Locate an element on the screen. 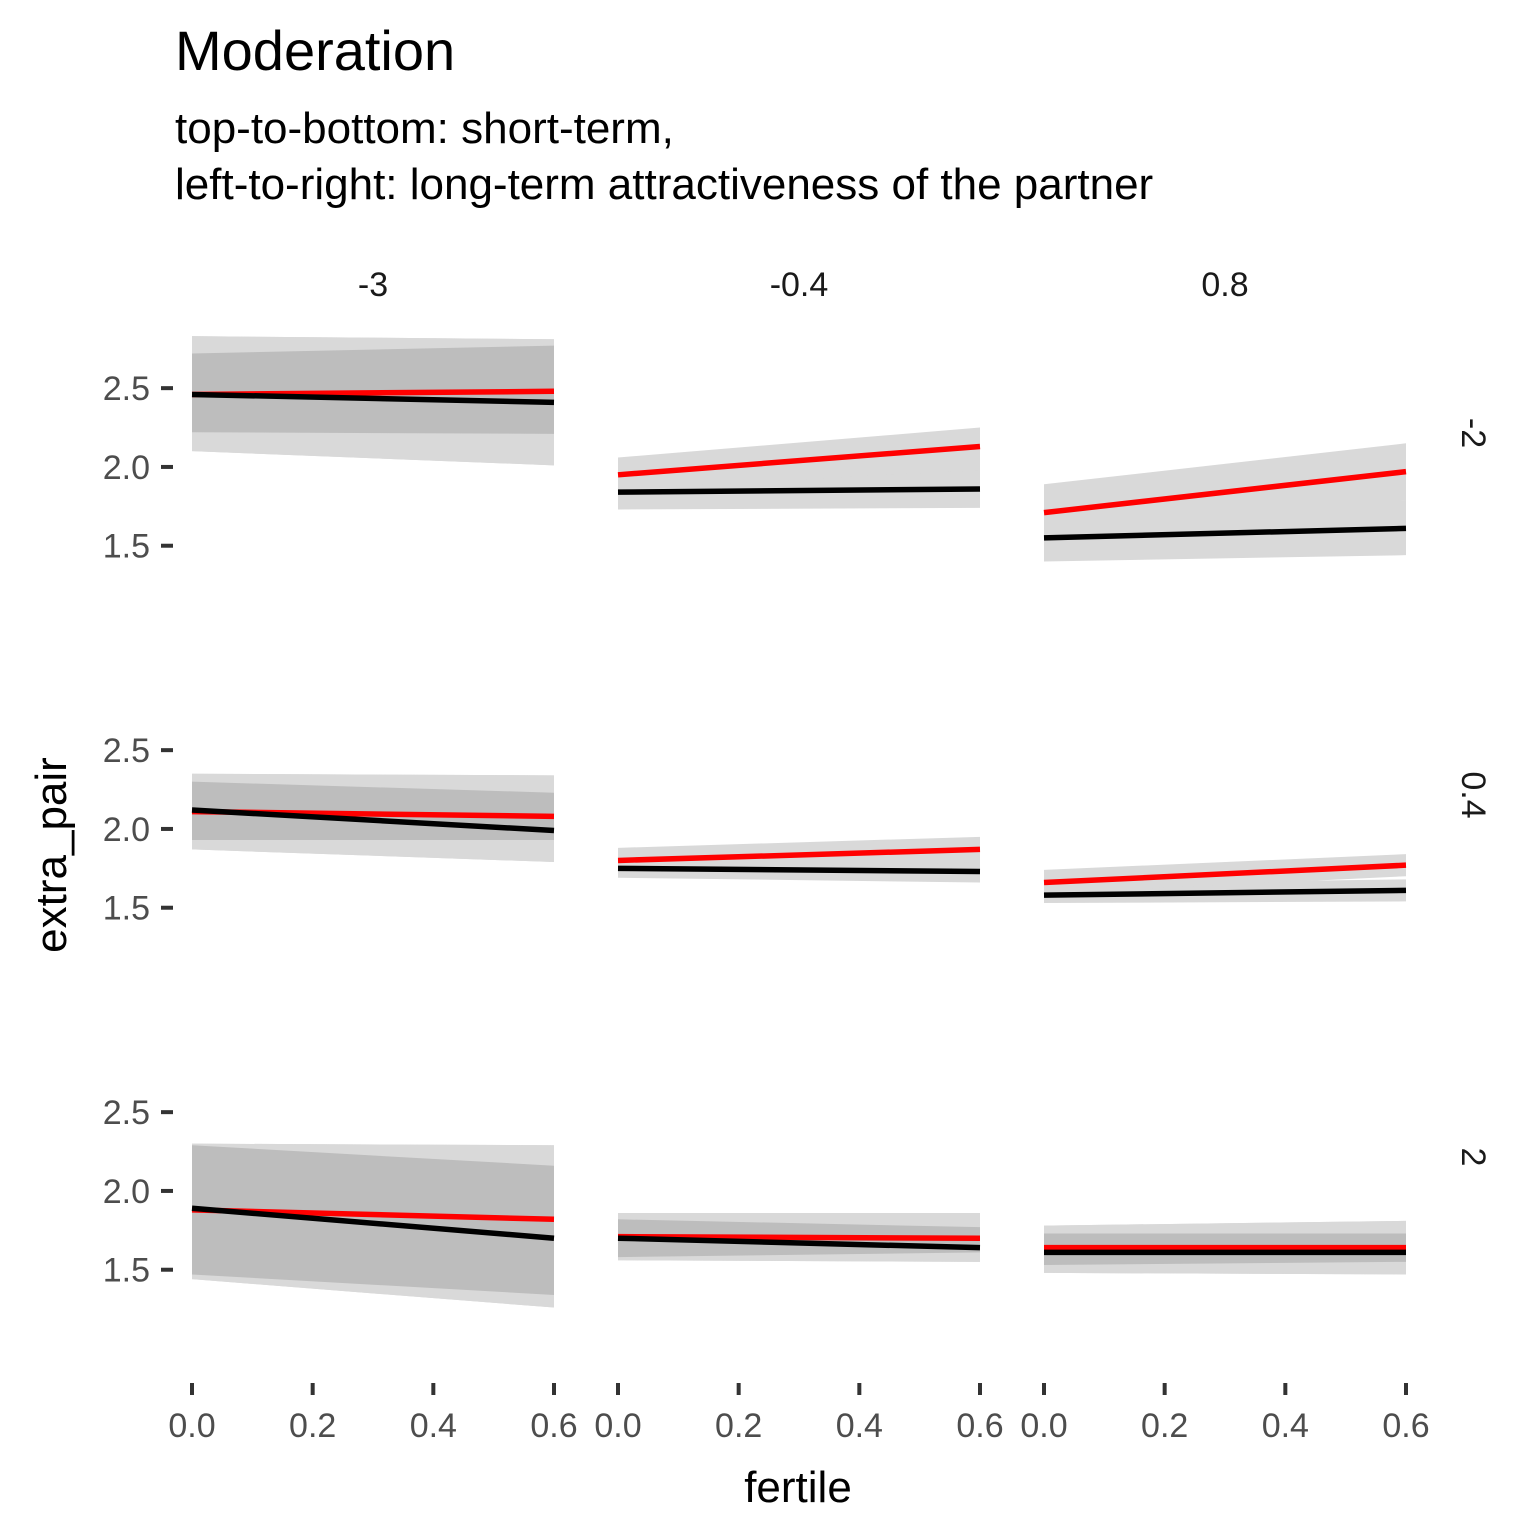 The width and height of the screenshot is (1536, 1536). col-strip-label: 0.8 is located at coordinates (1224, 285).